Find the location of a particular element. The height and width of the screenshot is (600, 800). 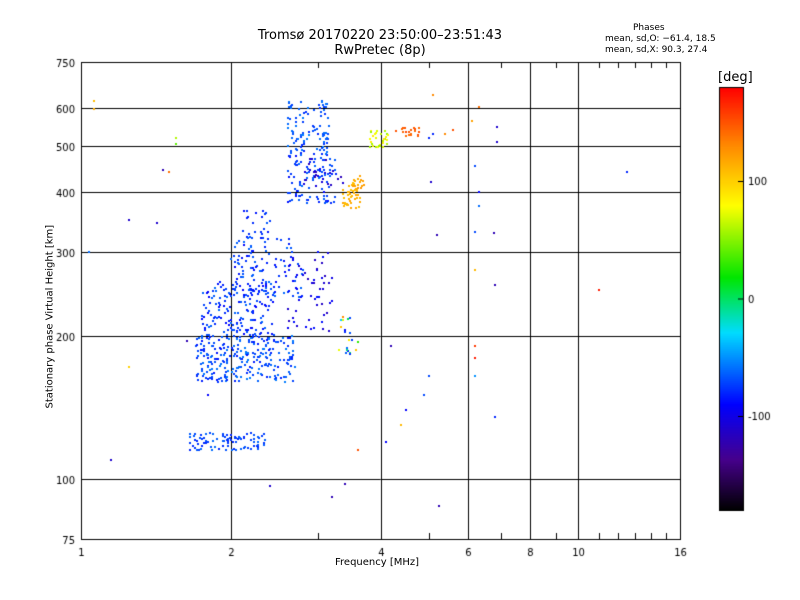

title-line-1: Tromsø 20170220 23:50:00–23:51:43 is located at coordinates (380, 35).